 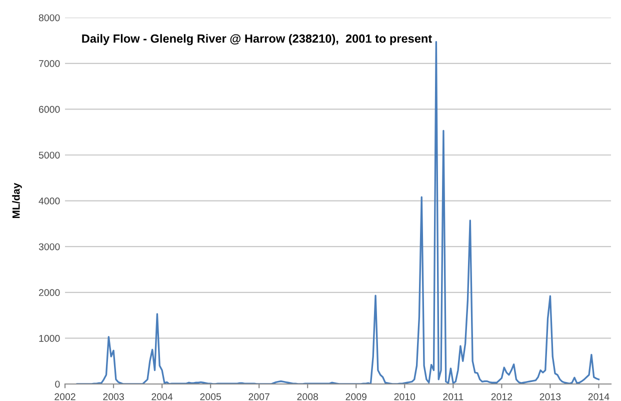 What do you see at coordinates (210, 396) in the screenshot?
I see `x-tick-label: 2005` at bounding box center [210, 396].